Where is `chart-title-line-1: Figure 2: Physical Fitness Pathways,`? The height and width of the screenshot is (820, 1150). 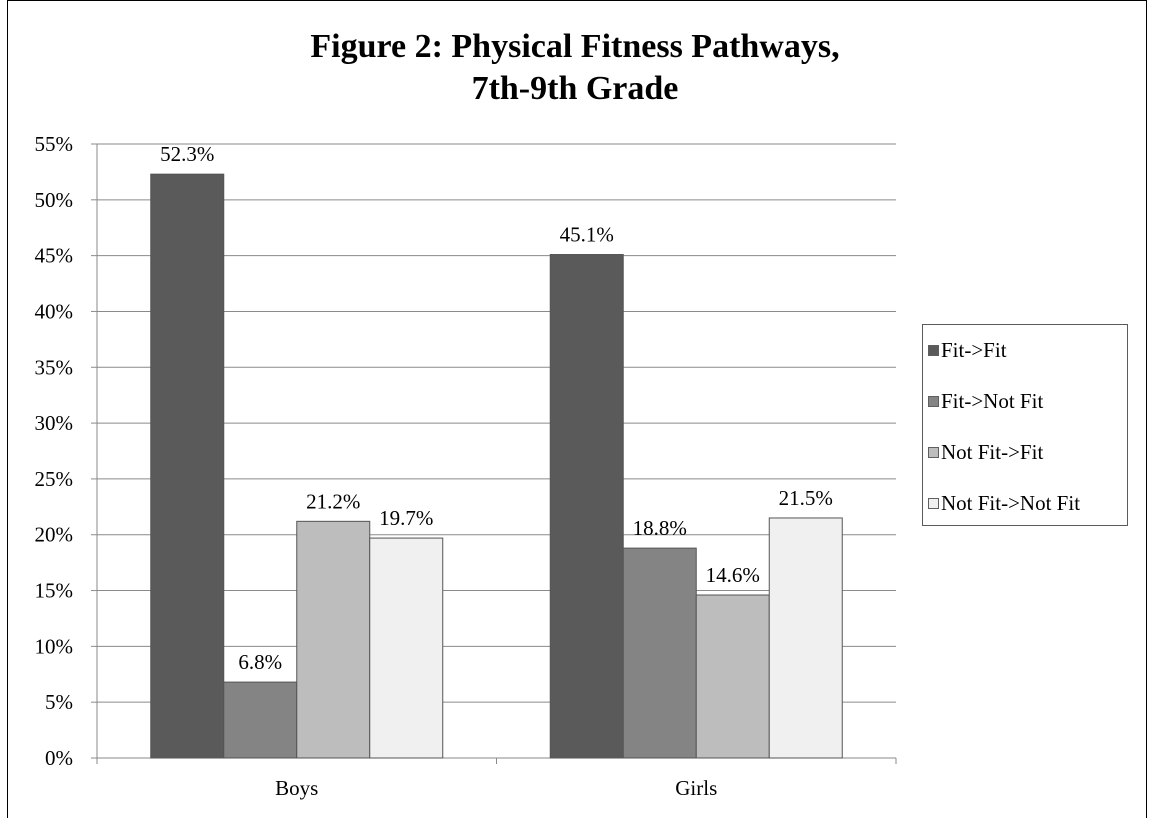 chart-title-line-1: Figure 2: Physical Fitness Pathways, is located at coordinates (575, 46).